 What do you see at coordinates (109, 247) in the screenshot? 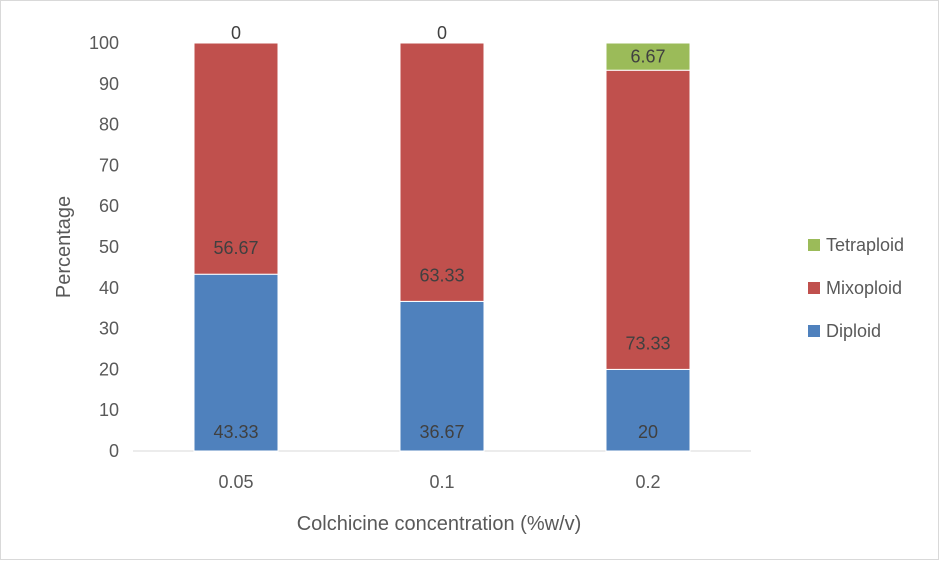
I see `y-tick-label: 50` at bounding box center [109, 247].